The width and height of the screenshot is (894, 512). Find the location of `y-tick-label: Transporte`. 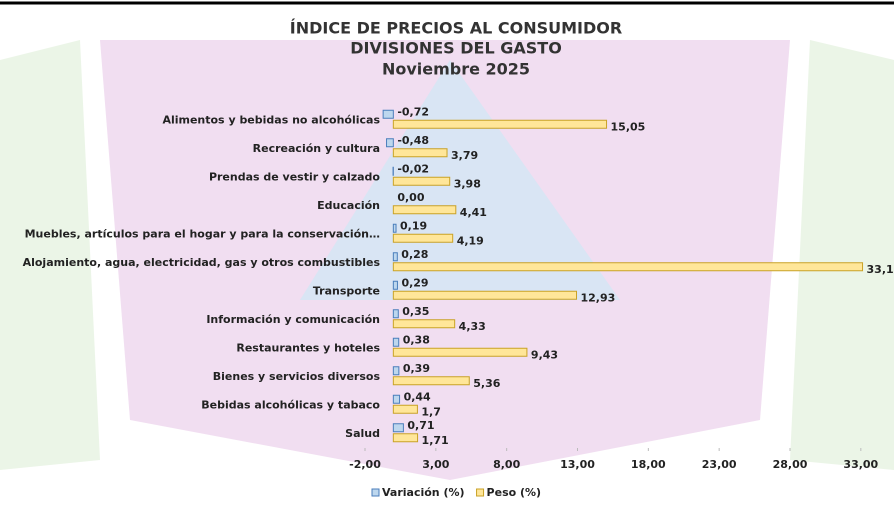

y-tick-label: Transporte is located at coordinates (346, 290).